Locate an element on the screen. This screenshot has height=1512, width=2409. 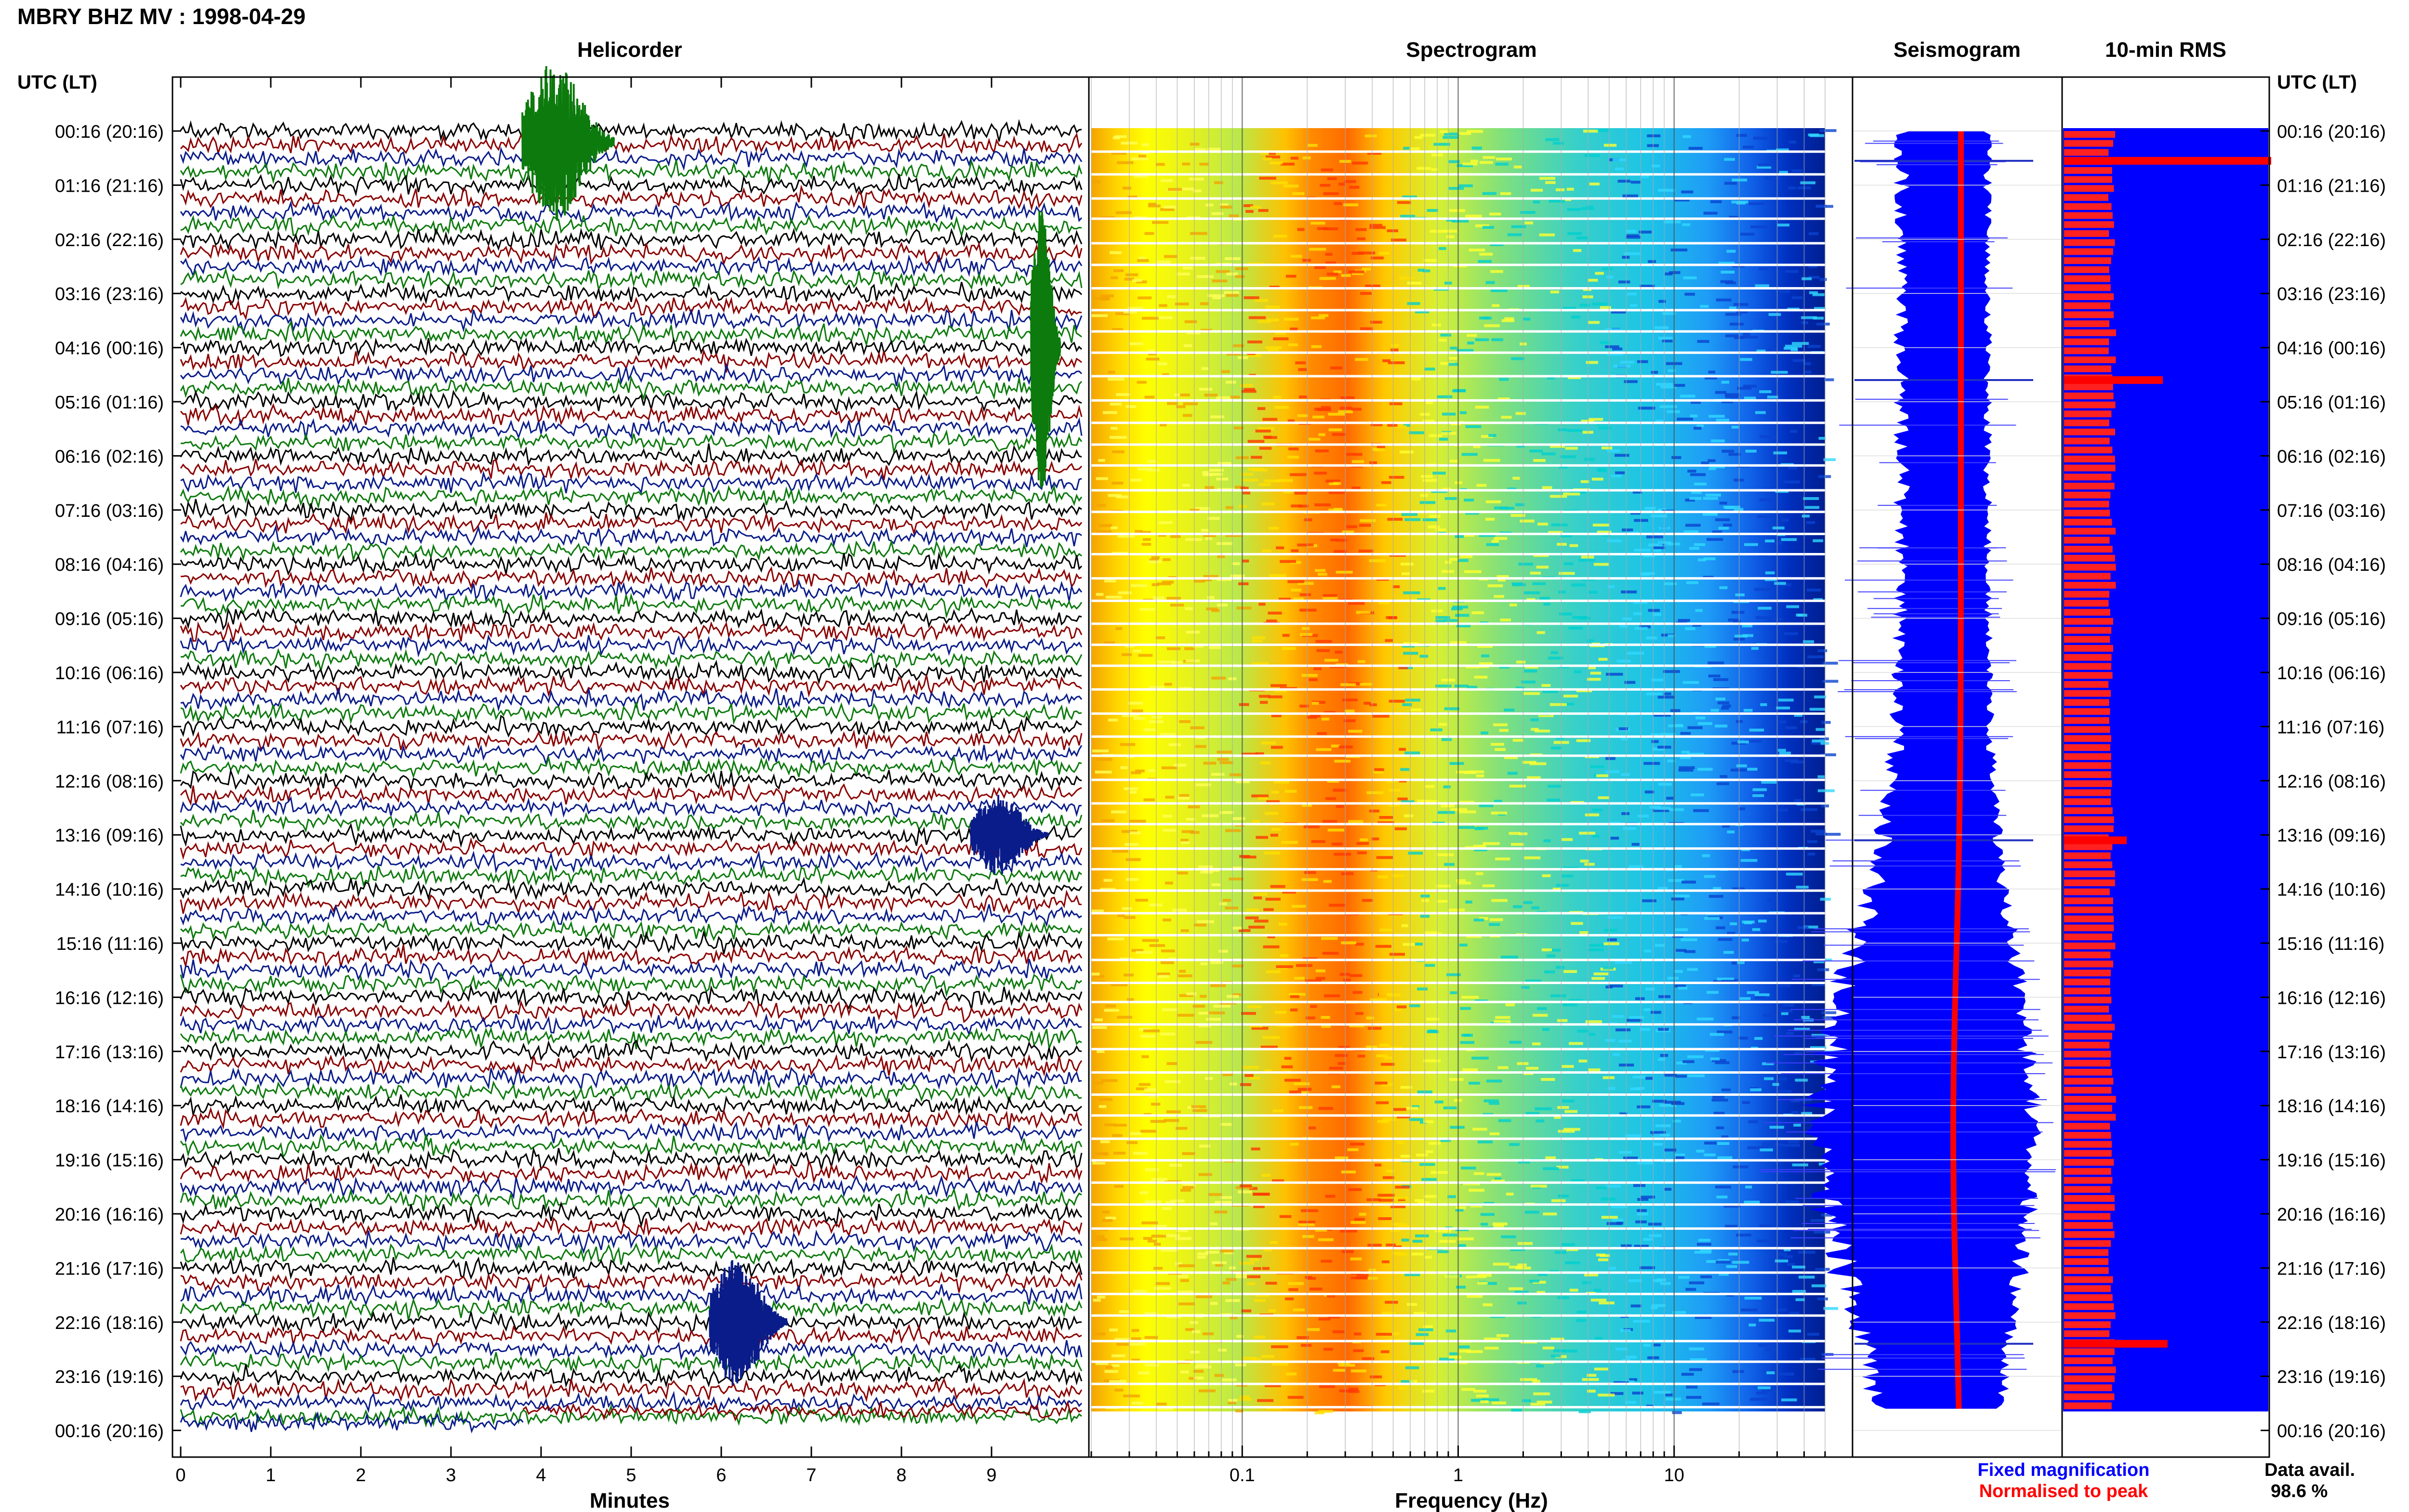
helicorder-trace is located at coordinates (631, 672).